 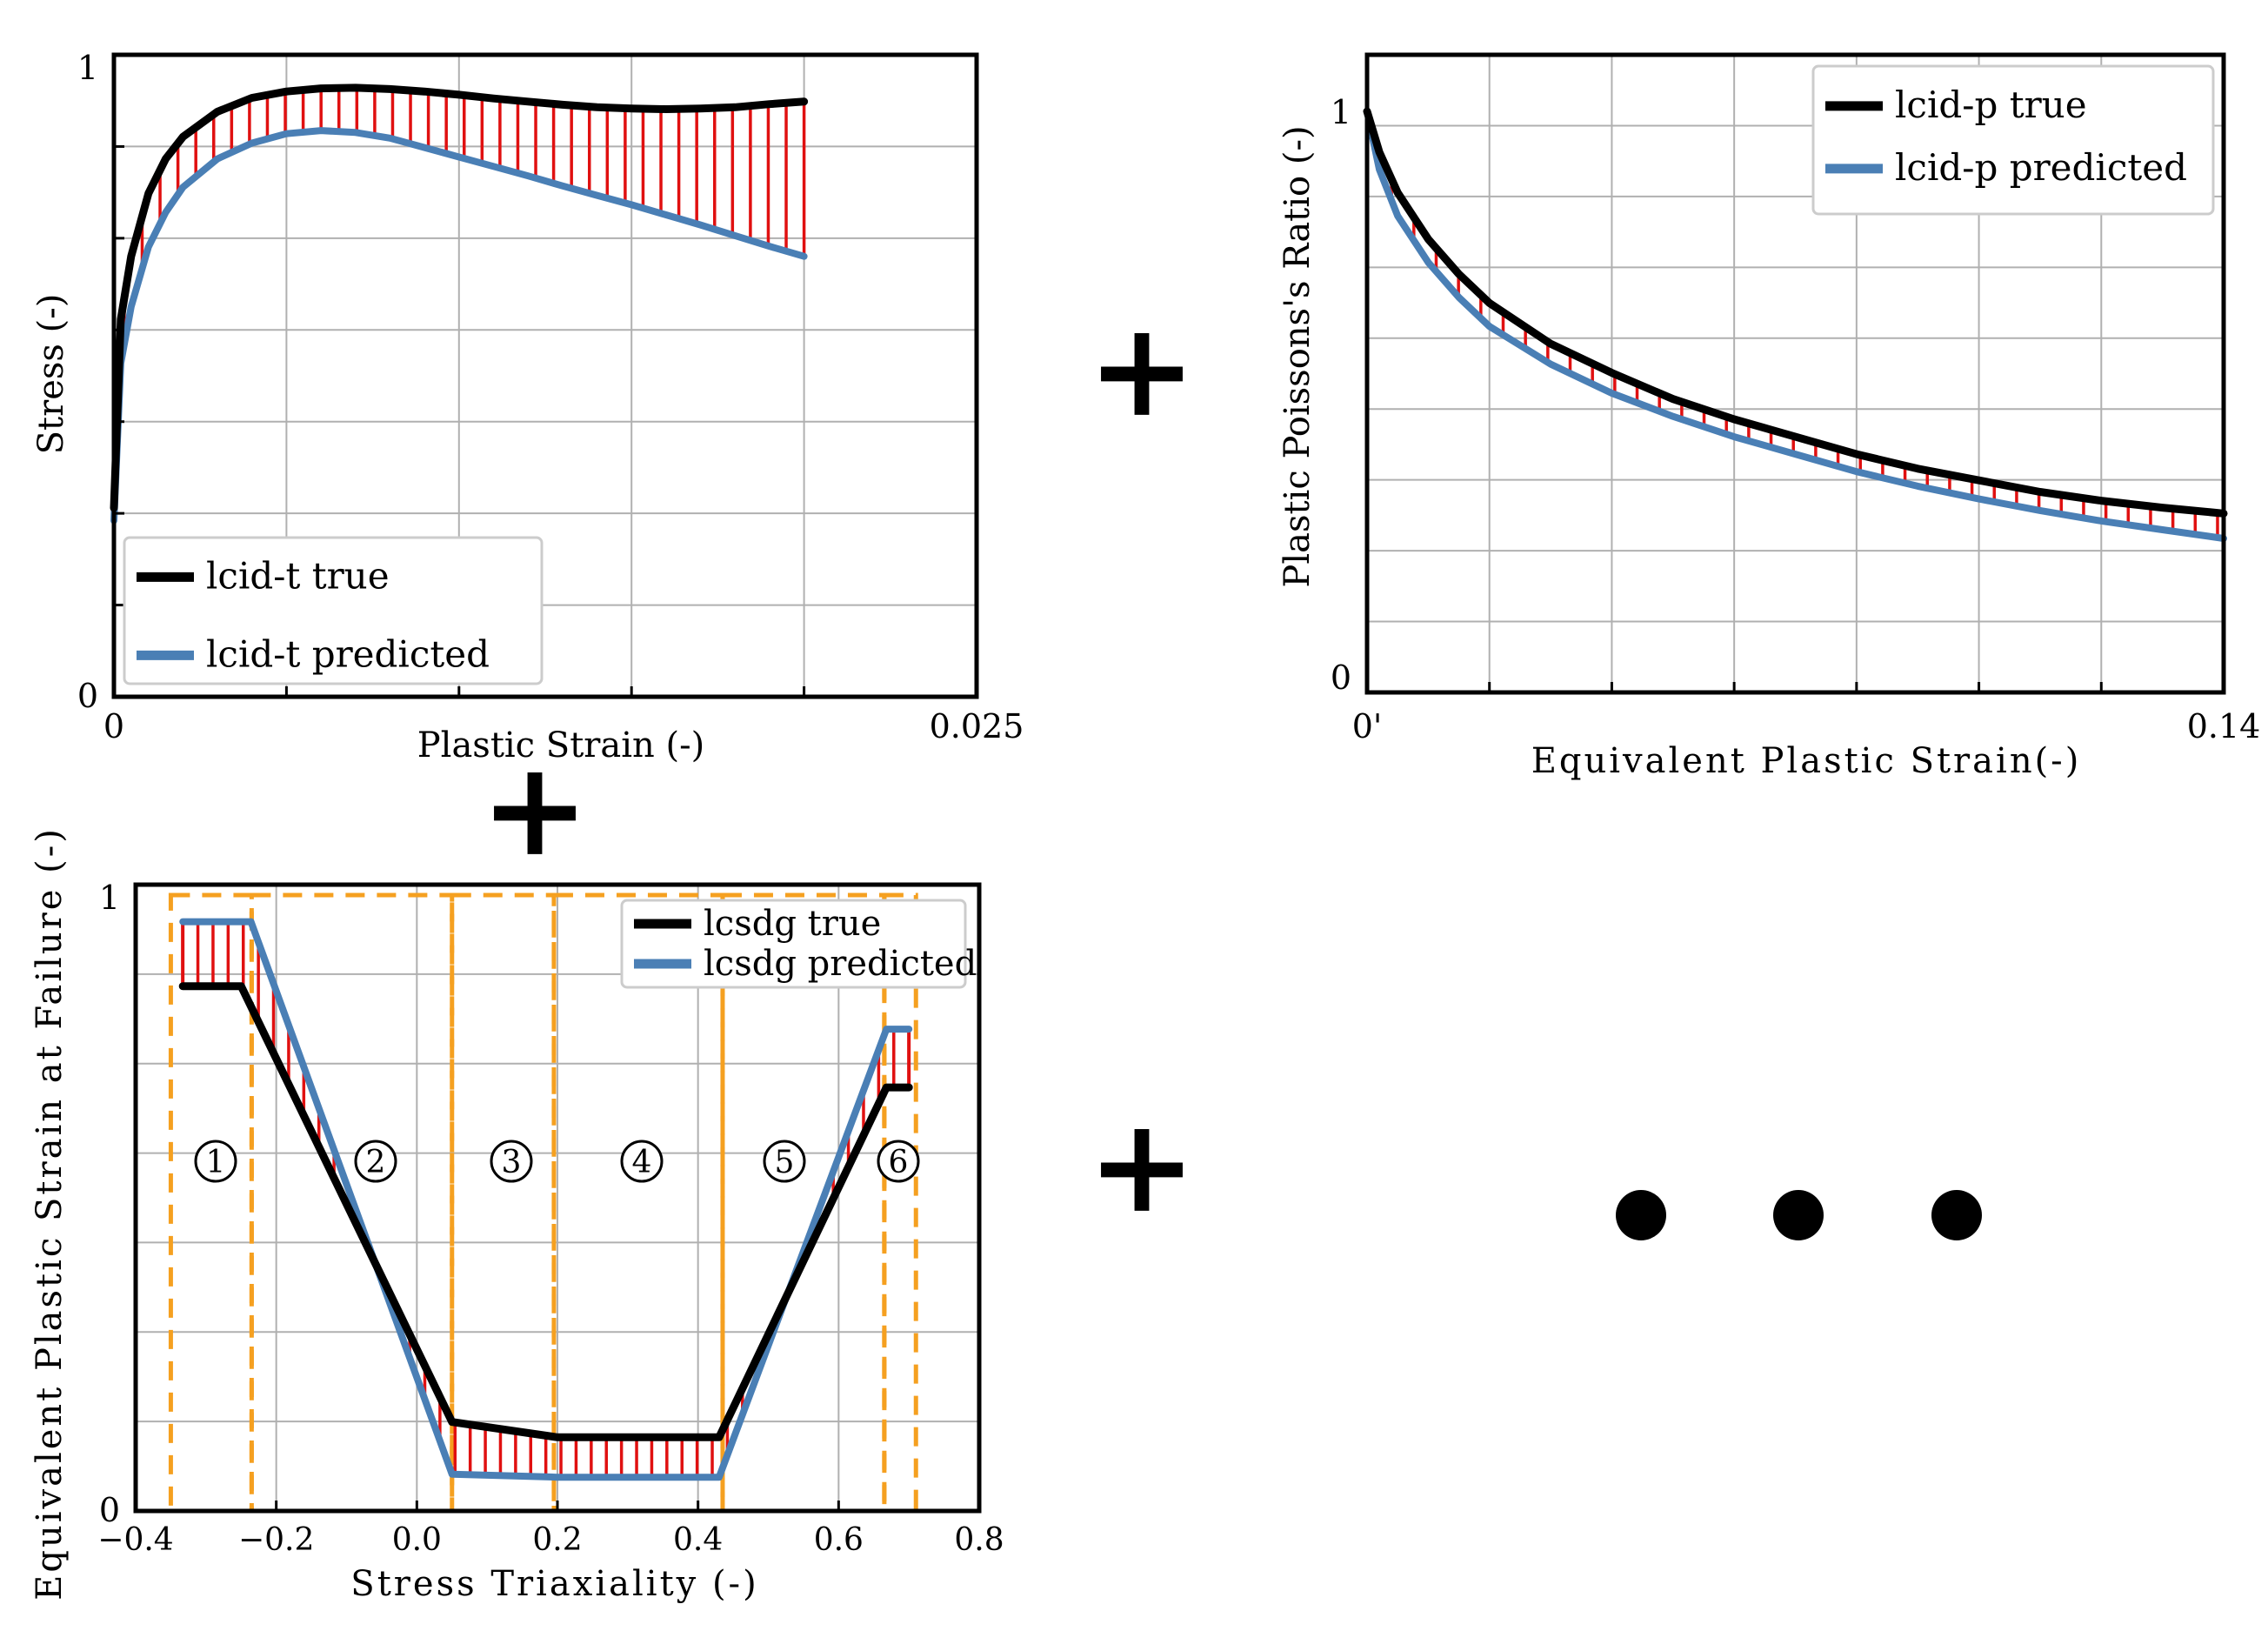 I want to click on region-label: 2, so click(x=376, y=1162).